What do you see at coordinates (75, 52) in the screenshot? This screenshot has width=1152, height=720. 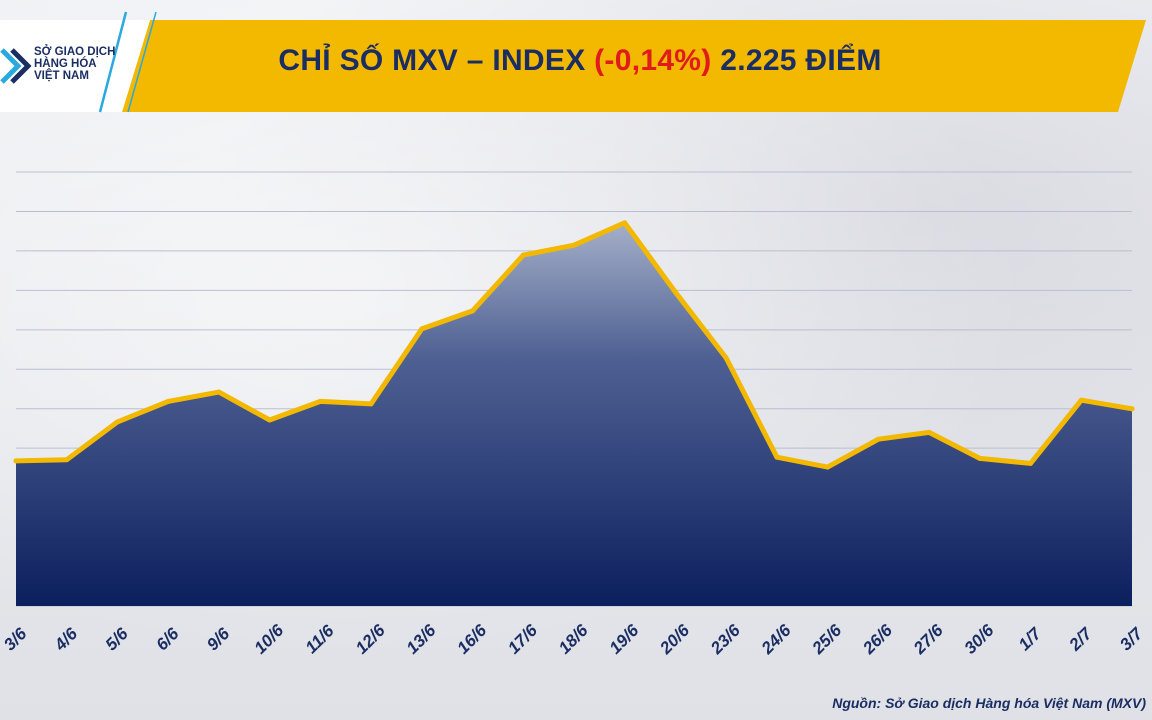 I see `logo-line-1: SỞ GIAO DỊCH` at bounding box center [75, 52].